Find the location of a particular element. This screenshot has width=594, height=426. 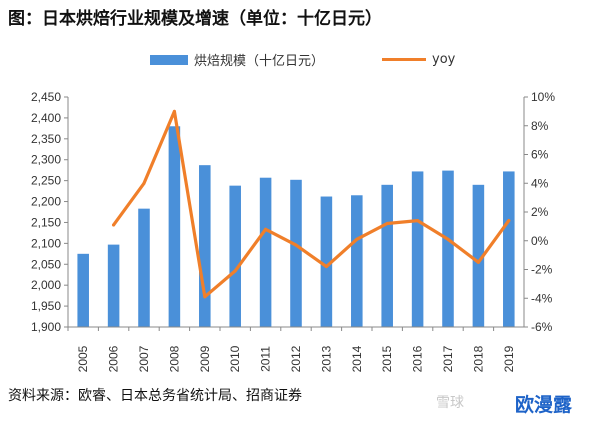

x-axis-tick-label: 2013 is located at coordinates (326, 358).